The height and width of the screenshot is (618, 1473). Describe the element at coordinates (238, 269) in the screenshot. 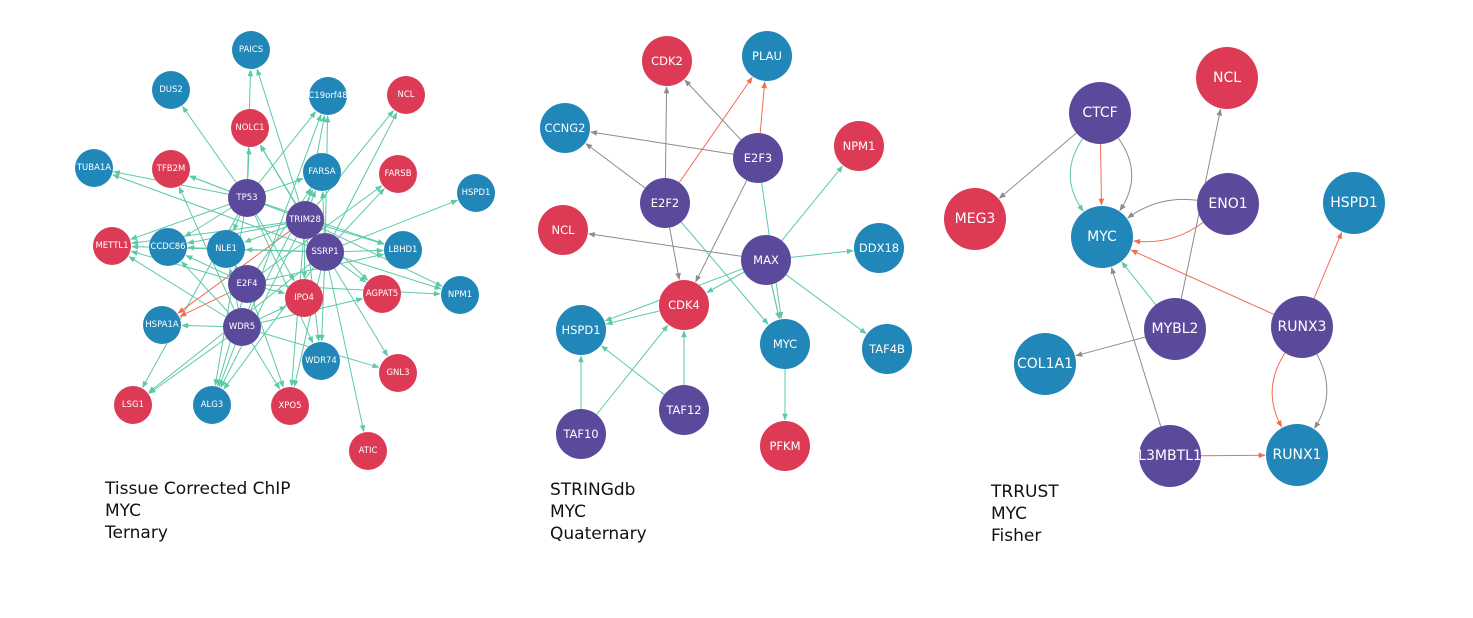

I see `edge-e2f4-to-nle1` at that location.